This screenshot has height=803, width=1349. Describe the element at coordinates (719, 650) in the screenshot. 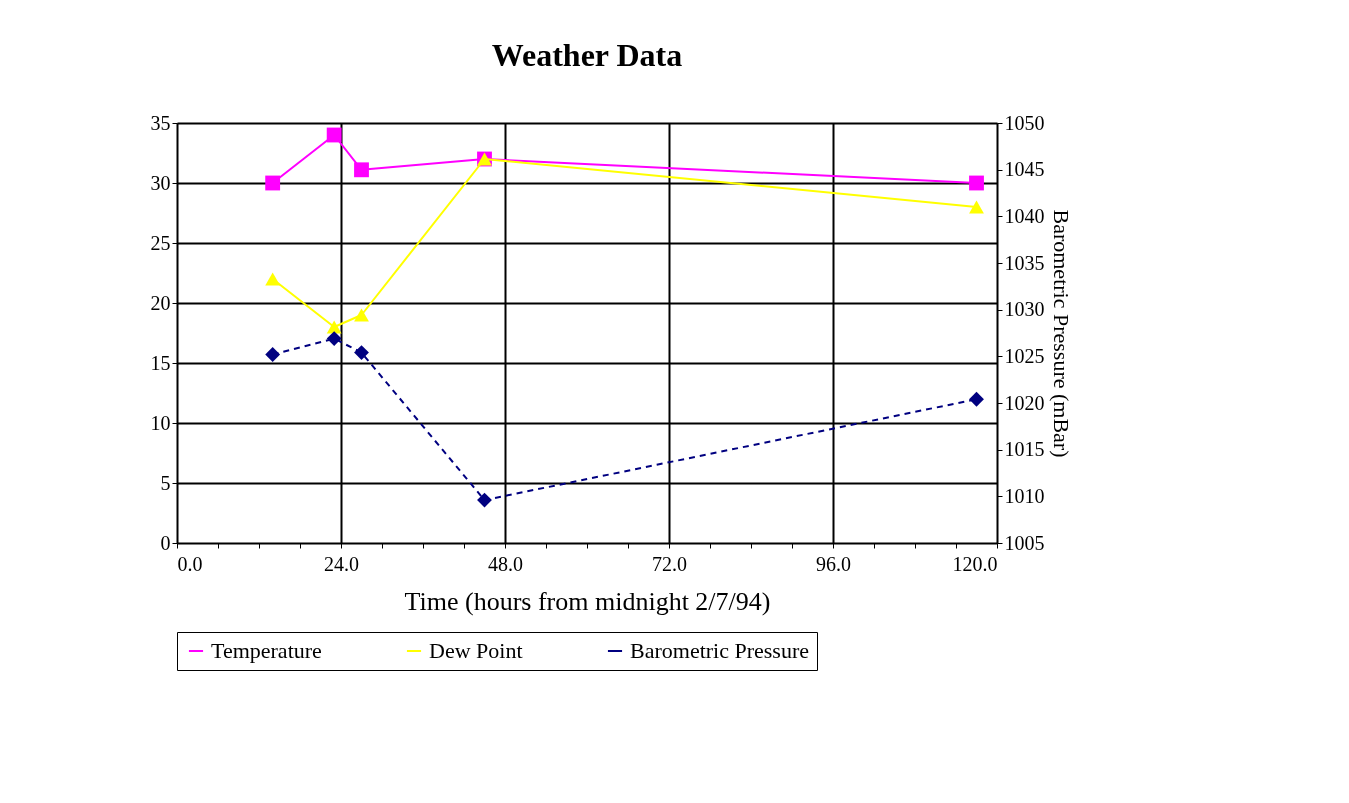

I see `legend-label: Barometric Pressure` at that location.